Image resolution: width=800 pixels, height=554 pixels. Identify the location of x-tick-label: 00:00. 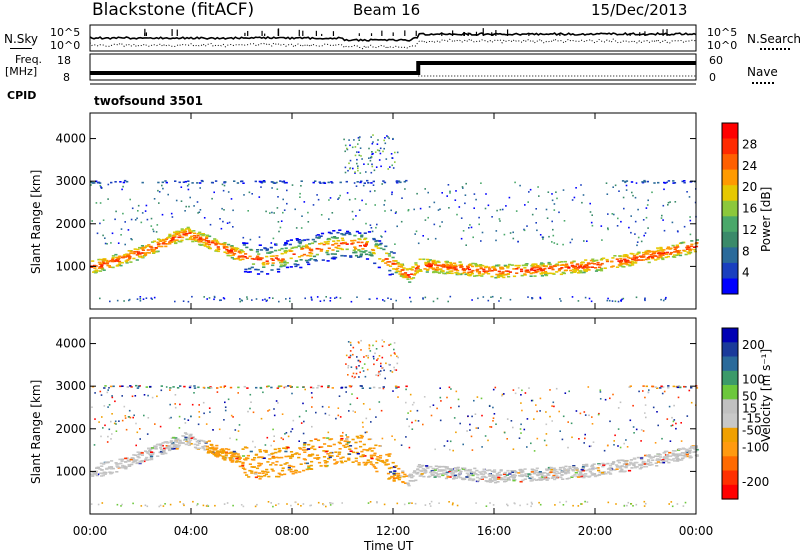
(696, 531).